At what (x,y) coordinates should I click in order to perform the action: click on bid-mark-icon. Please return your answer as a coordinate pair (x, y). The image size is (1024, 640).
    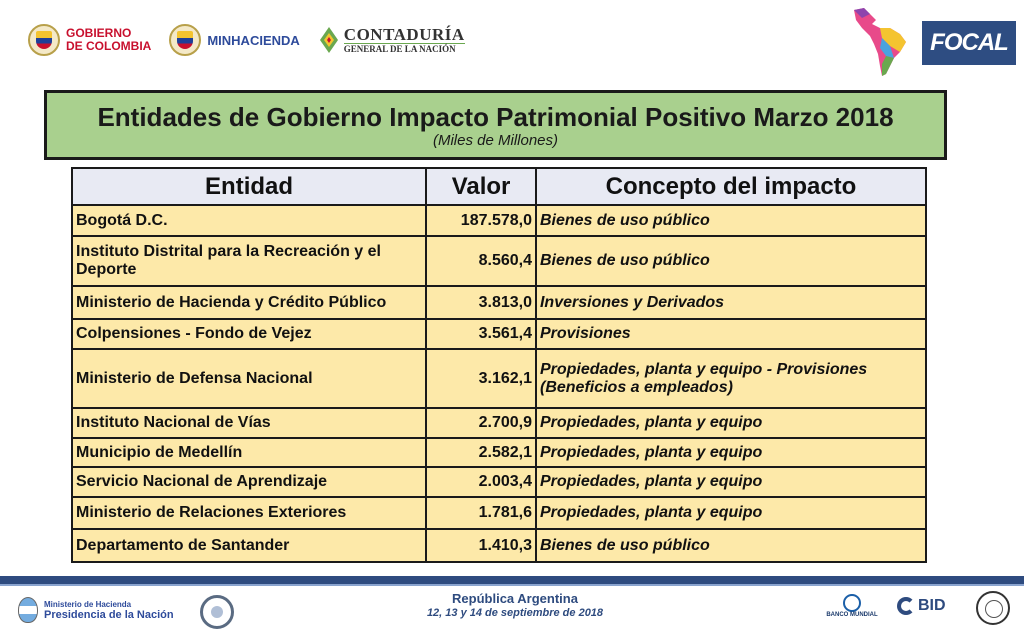
    Looking at the image, I should click on (906, 606).